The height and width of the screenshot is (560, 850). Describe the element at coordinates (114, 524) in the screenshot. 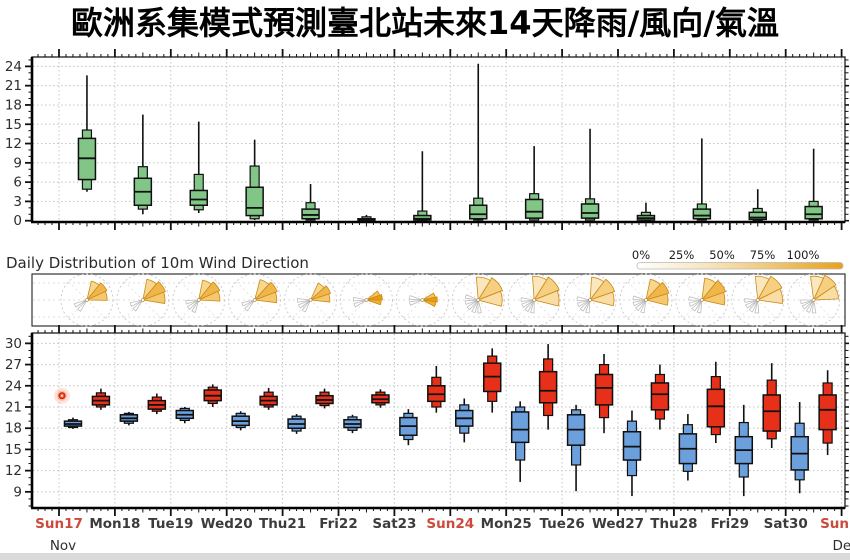

I see `day-label-mon18: Mon18` at that location.